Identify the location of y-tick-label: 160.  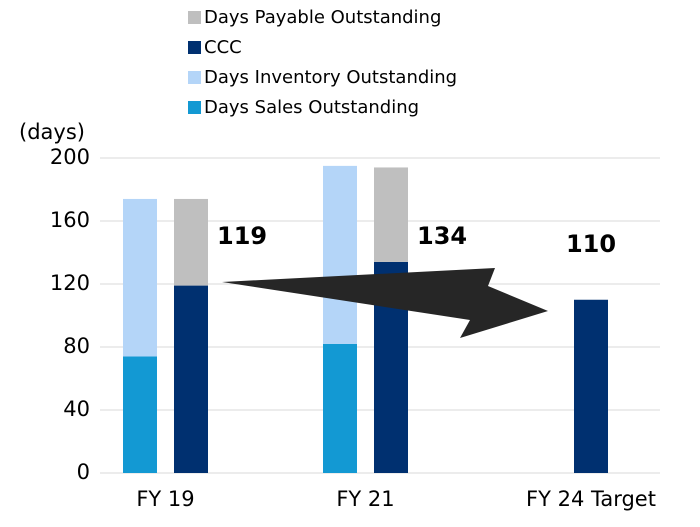
(70, 220).